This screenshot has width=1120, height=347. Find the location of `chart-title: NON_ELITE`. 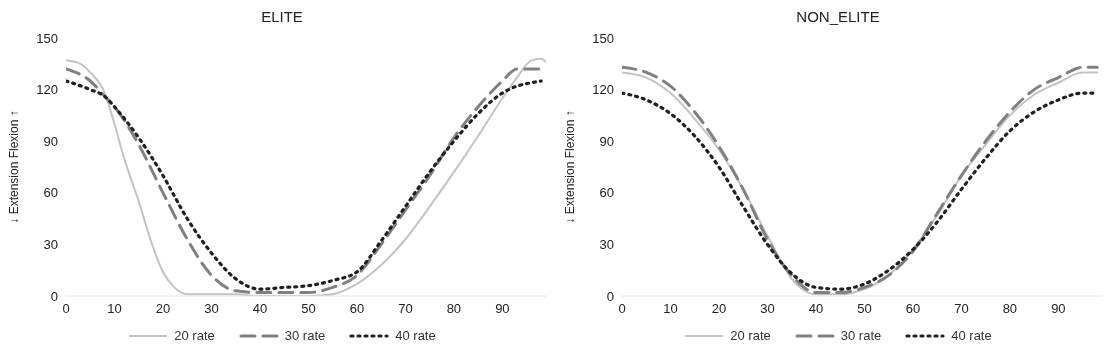

chart-title: NON_ELITE is located at coordinates (838, 17).